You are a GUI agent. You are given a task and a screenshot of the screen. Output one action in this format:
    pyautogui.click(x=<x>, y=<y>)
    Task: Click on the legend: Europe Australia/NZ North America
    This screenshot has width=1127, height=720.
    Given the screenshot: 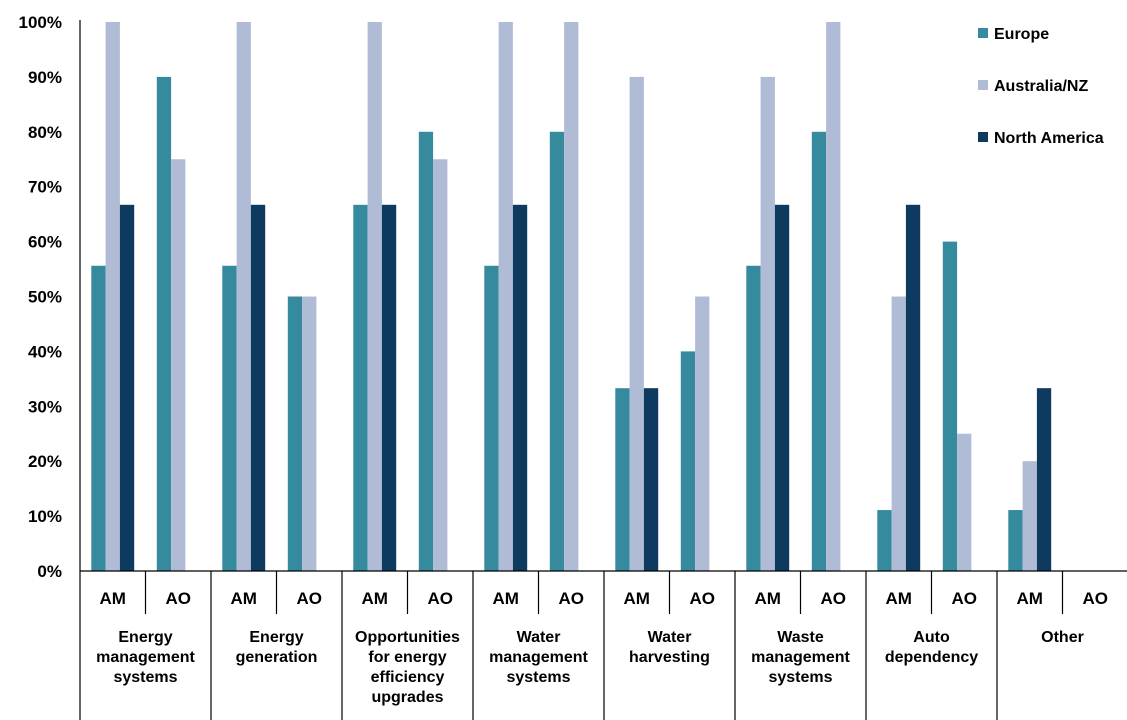 What is the action you would take?
    pyautogui.click(x=1041, y=86)
    